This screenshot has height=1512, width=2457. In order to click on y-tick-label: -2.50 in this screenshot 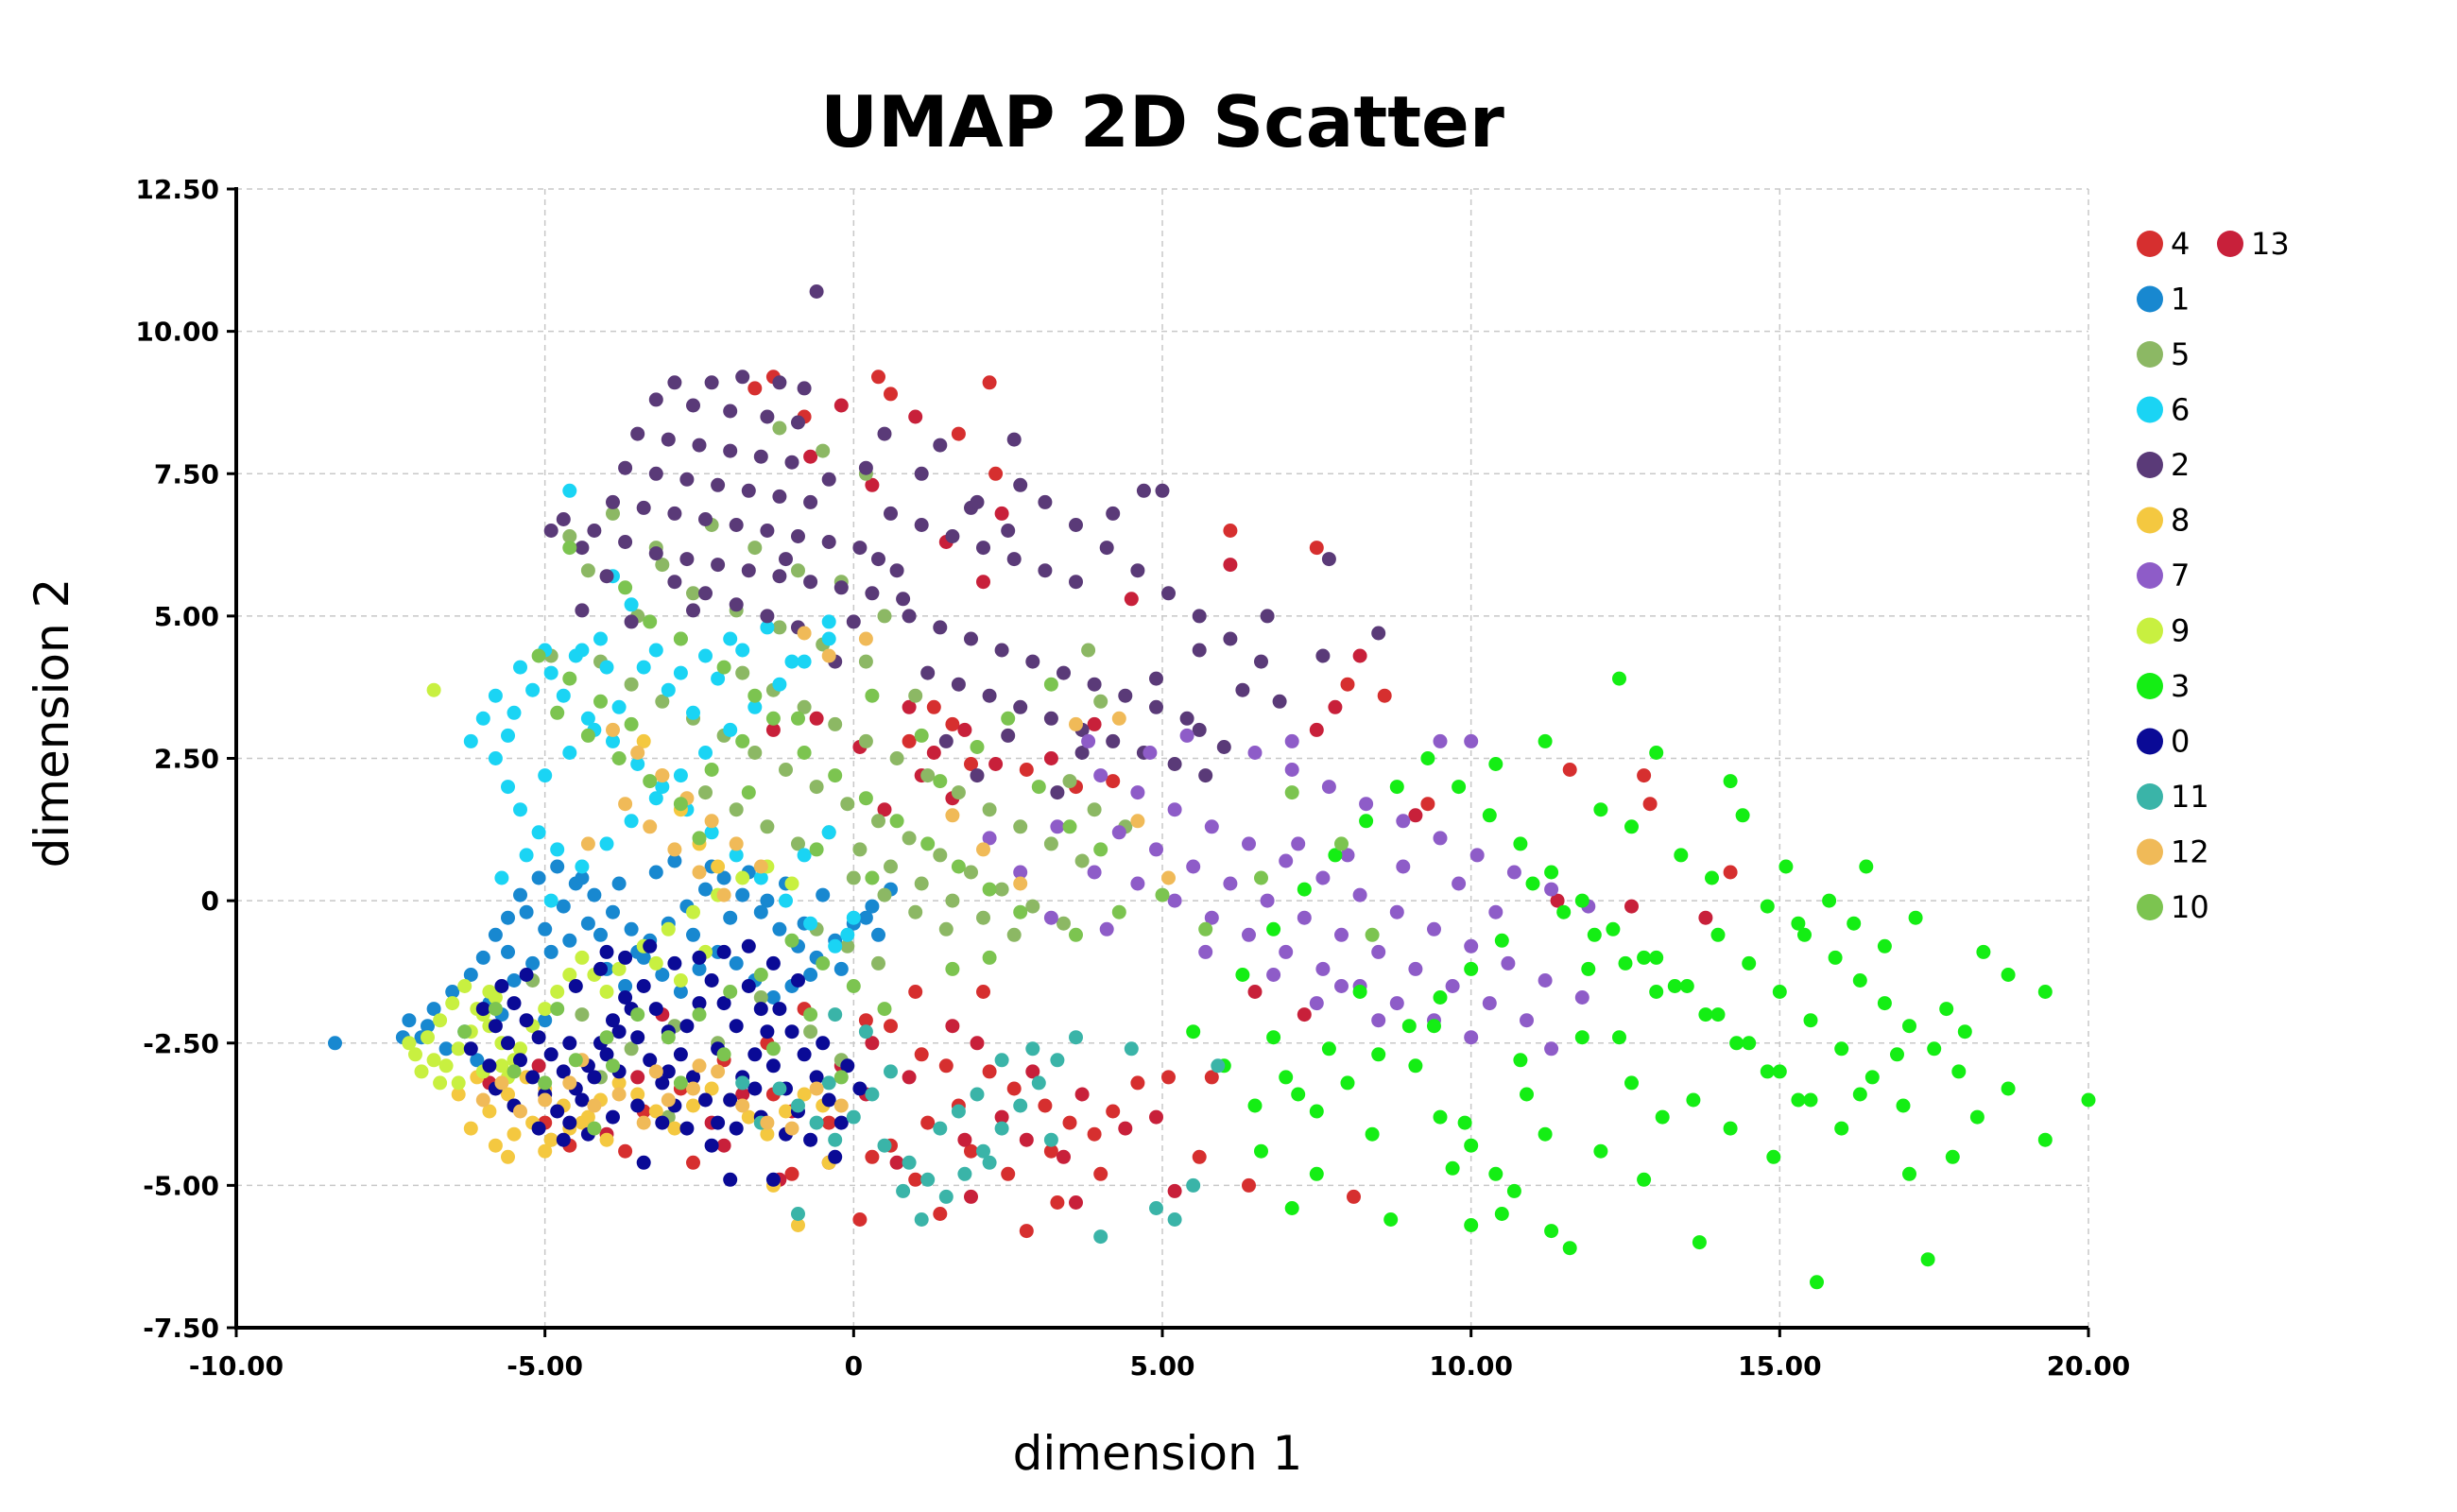, I will do `click(181, 1043)`.